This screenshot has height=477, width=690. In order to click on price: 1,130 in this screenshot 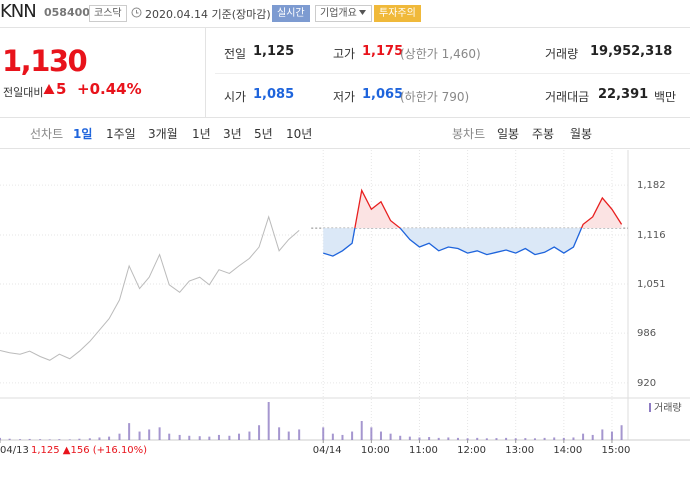, I will do `click(45, 61)`.